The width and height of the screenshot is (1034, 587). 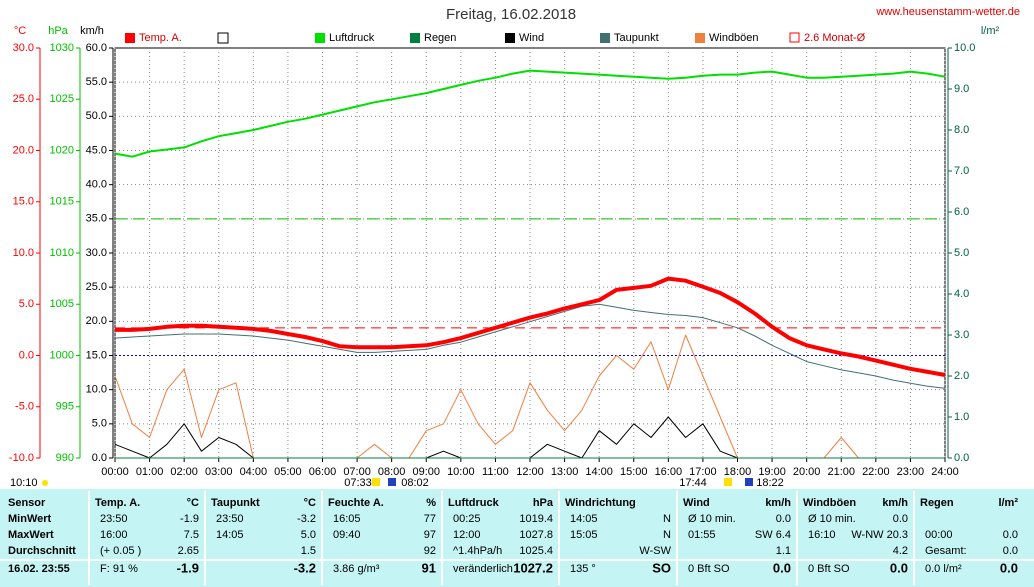 I want to click on y-tick-label: 45.0, so click(x=96, y=150).